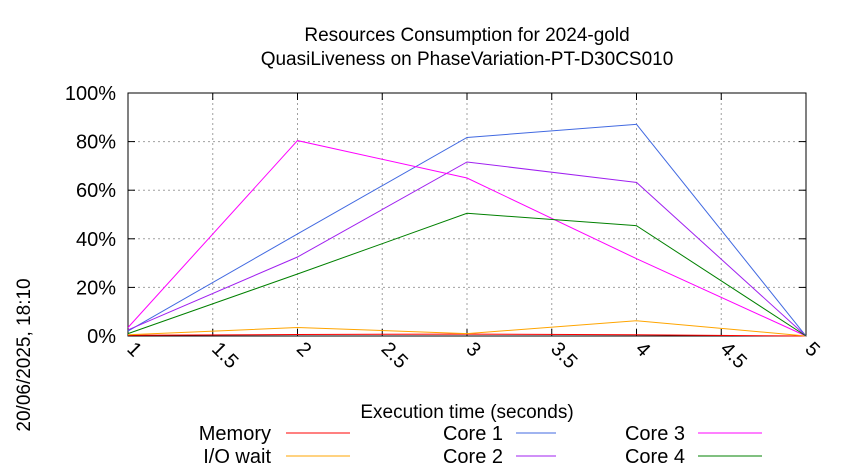 The height and width of the screenshot is (475, 850). I want to click on x-tick-label: 3.5, so click(563, 355).